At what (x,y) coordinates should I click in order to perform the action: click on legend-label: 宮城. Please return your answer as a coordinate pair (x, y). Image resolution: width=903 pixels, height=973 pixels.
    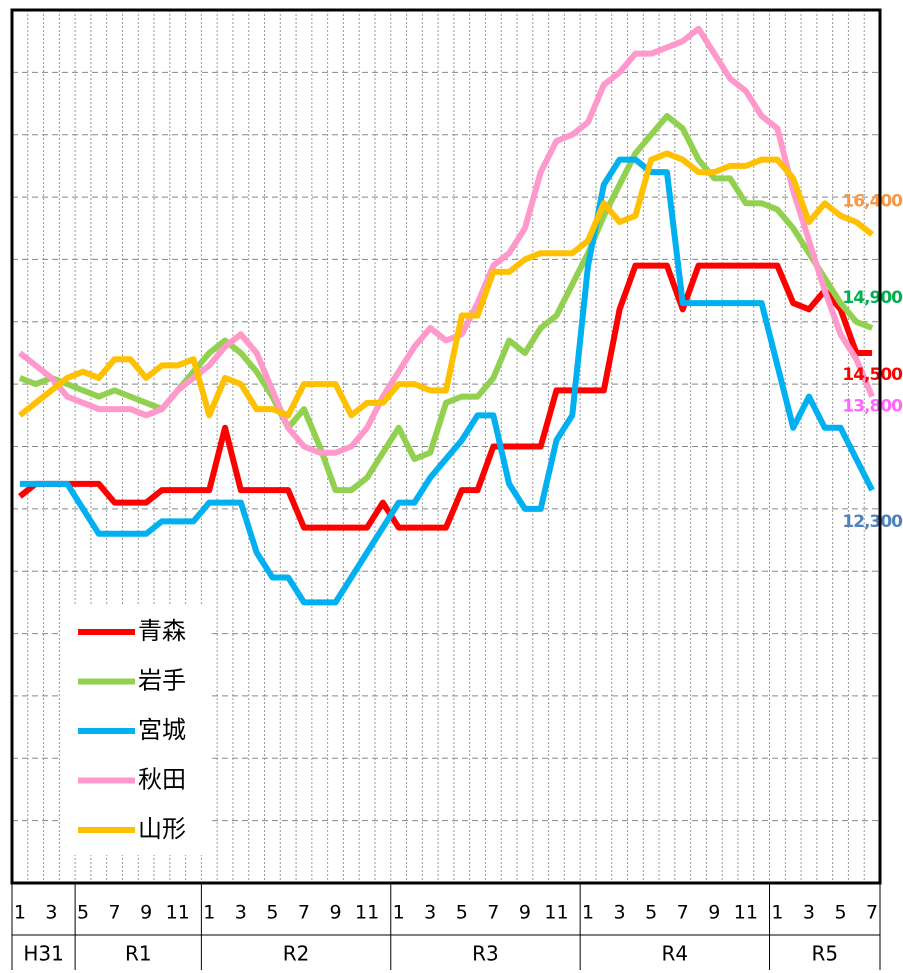
    Looking at the image, I should click on (162, 730).